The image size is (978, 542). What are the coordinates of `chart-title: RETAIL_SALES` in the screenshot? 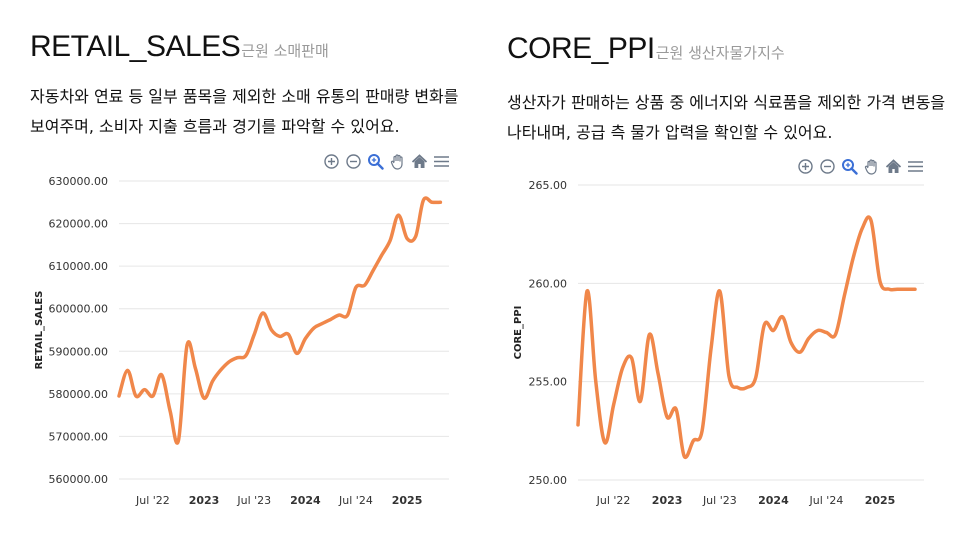 It's located at (135, 46).